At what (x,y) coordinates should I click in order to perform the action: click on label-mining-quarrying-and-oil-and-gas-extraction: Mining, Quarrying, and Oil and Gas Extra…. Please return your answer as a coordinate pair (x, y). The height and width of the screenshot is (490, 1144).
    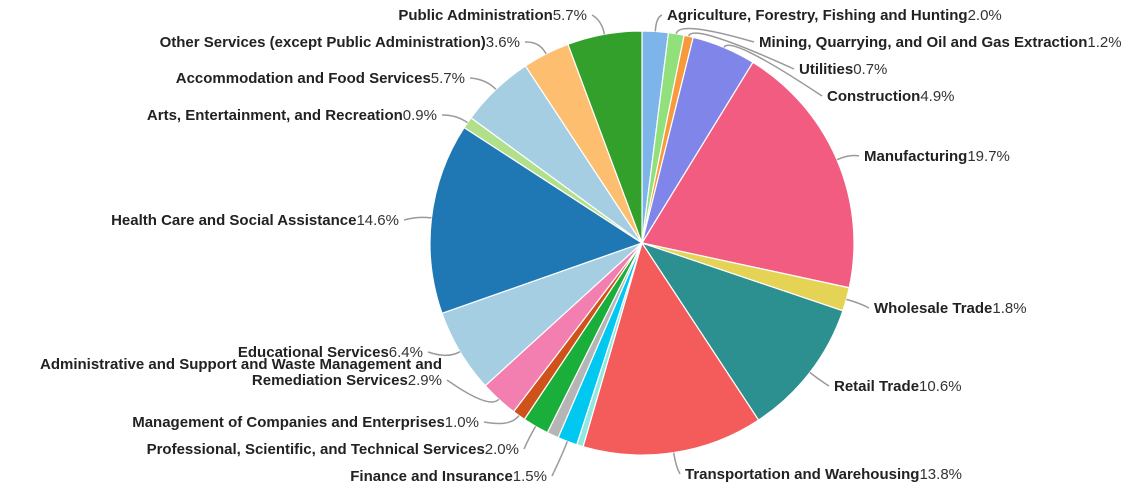
    Looking at the image, I should click on (940, 42).